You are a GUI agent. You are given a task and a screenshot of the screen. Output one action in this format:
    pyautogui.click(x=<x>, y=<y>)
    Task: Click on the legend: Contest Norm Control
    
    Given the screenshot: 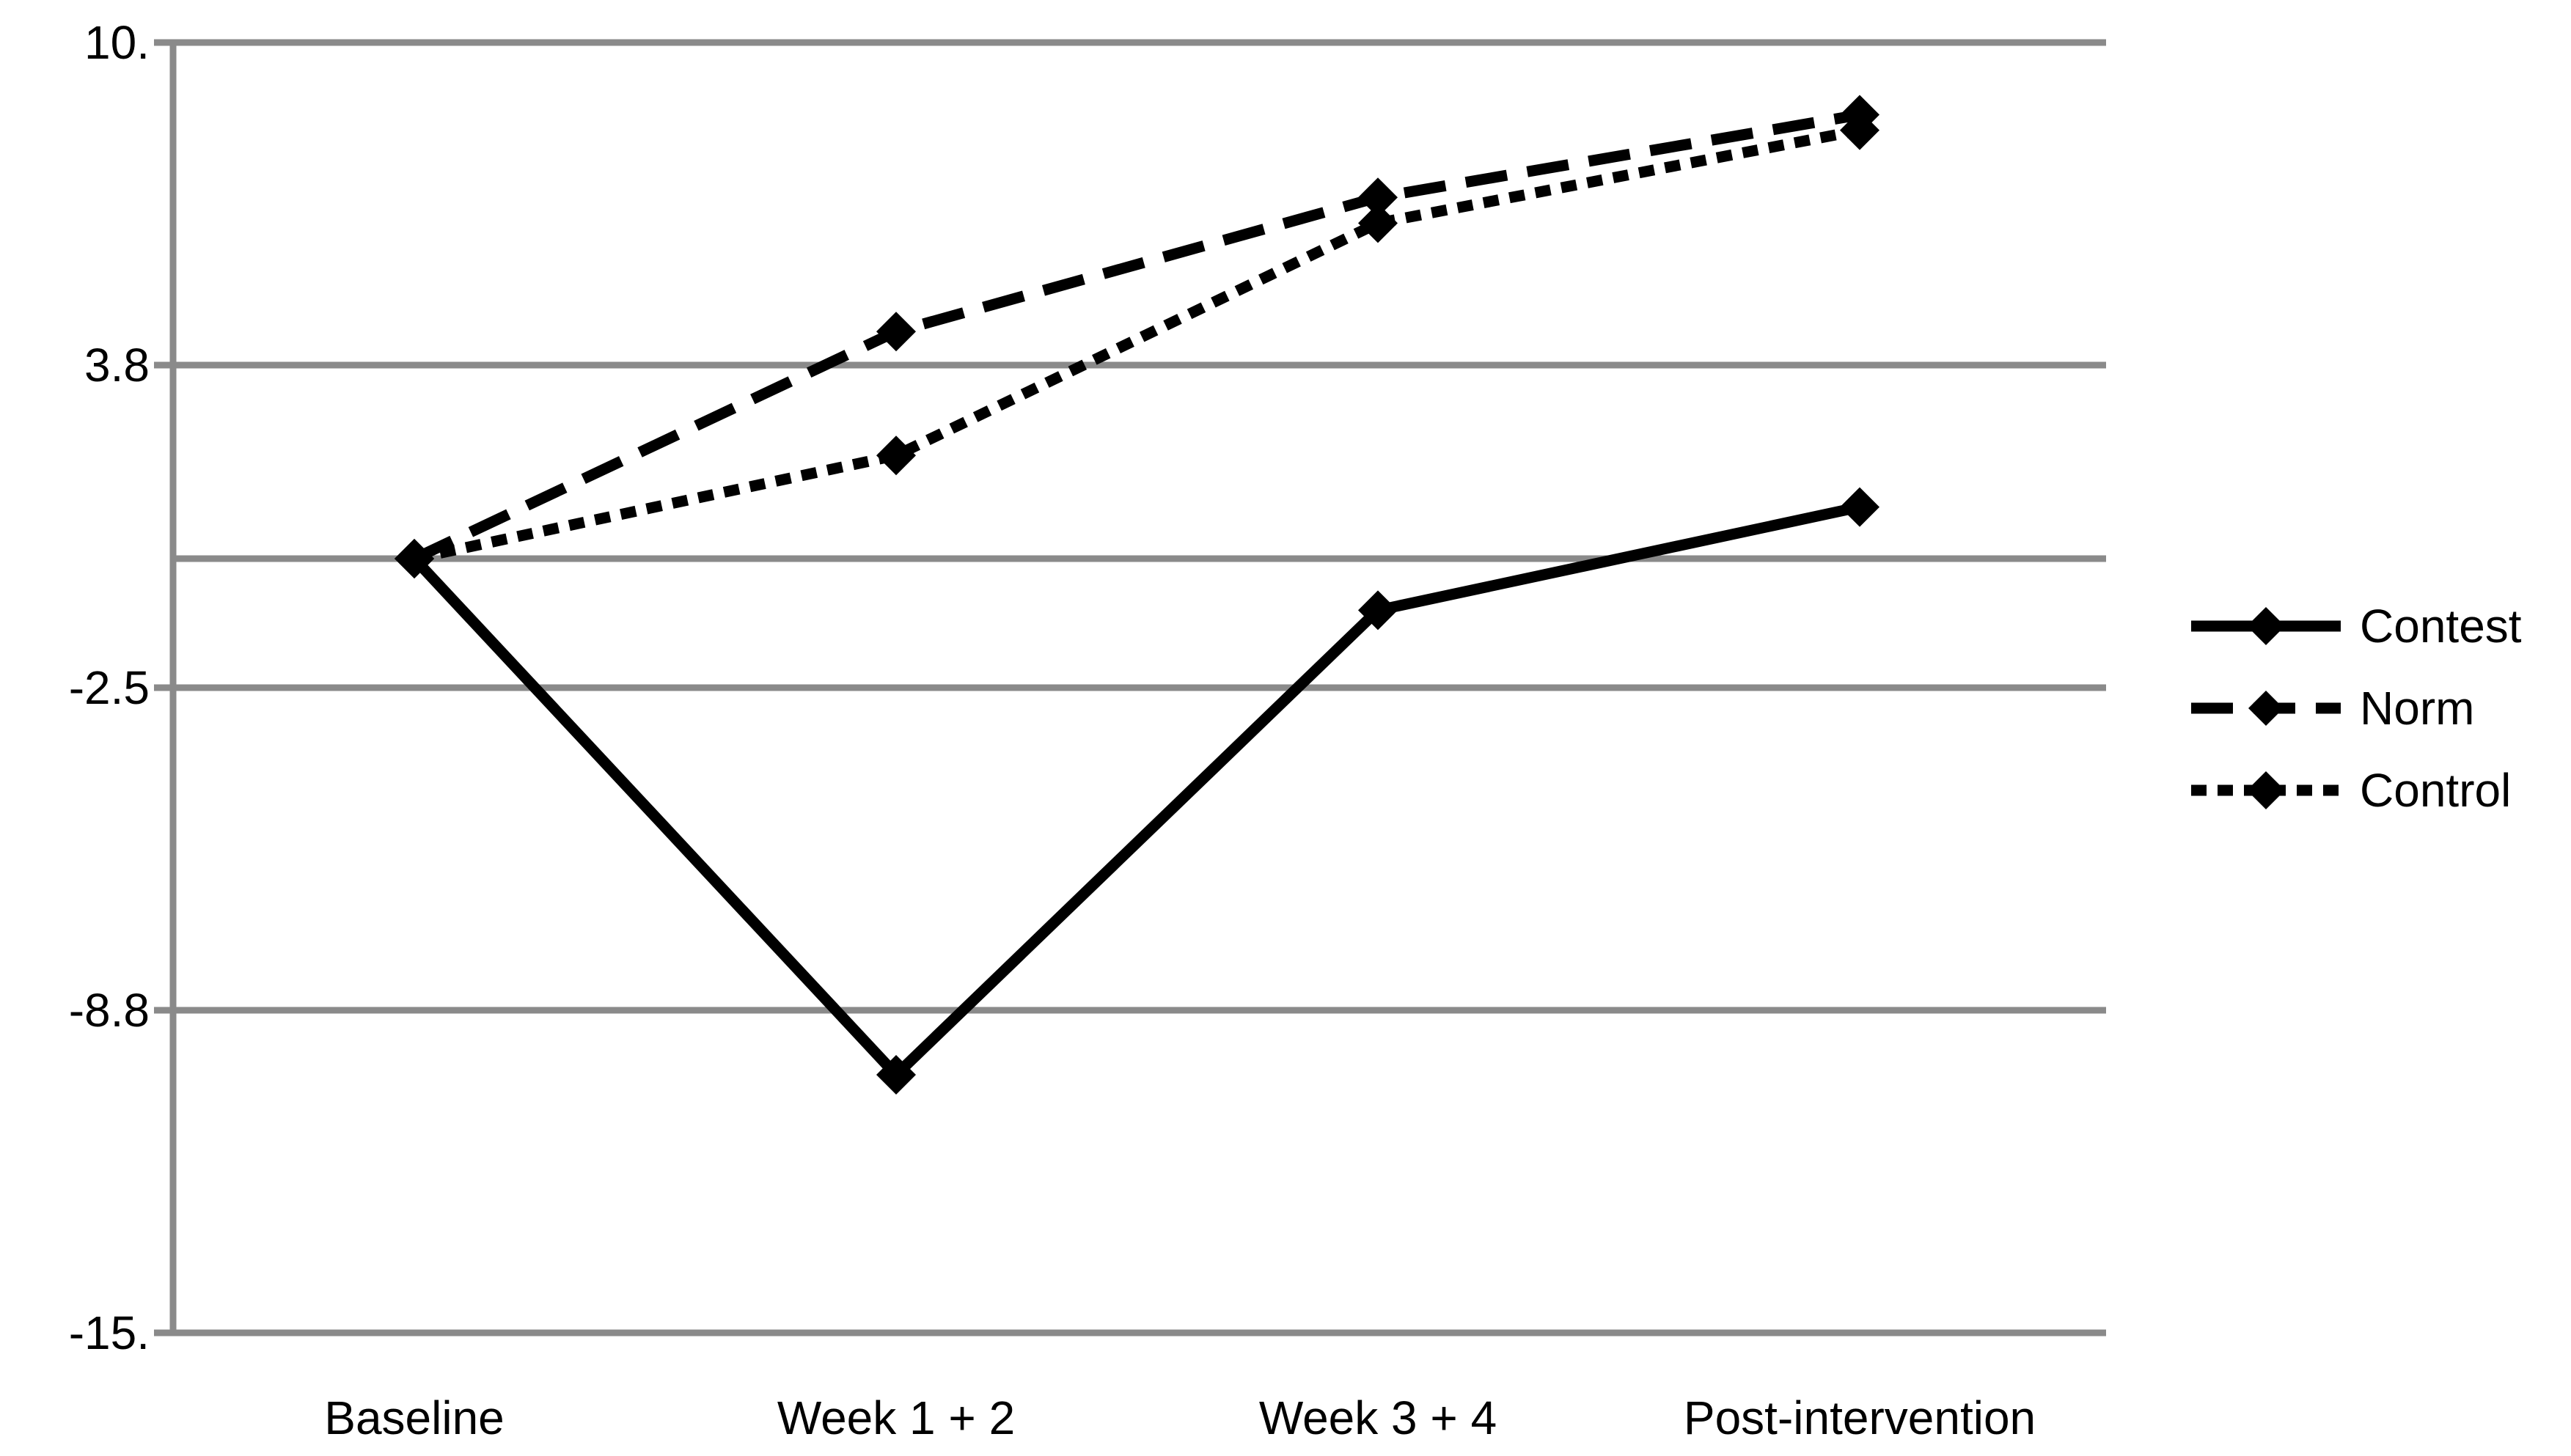 What is the action you would take?
    pyautogui.click(x=2355, y=708)
    